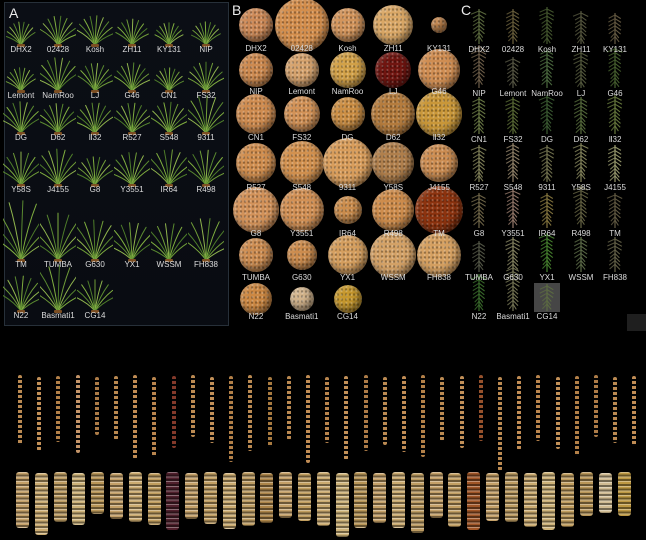 Image resolution: width=646 pixels, height=540 pixels. Describe the element at coordinates (513, 187) in the screenshot. I see `variety-label: S548` at that location.